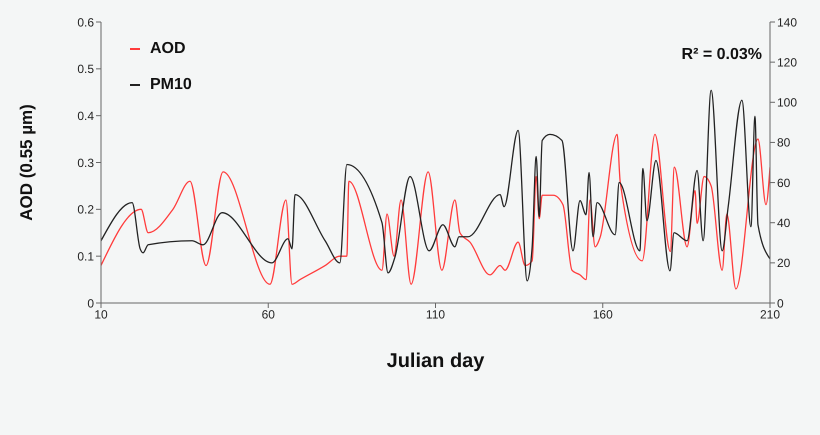 The width and height of the screenshot is (820, 435). What do you see at coordinates (85, 69) in the screenshot?
I see `y-tick-label: 0.5` at bounding box center [85, 69].